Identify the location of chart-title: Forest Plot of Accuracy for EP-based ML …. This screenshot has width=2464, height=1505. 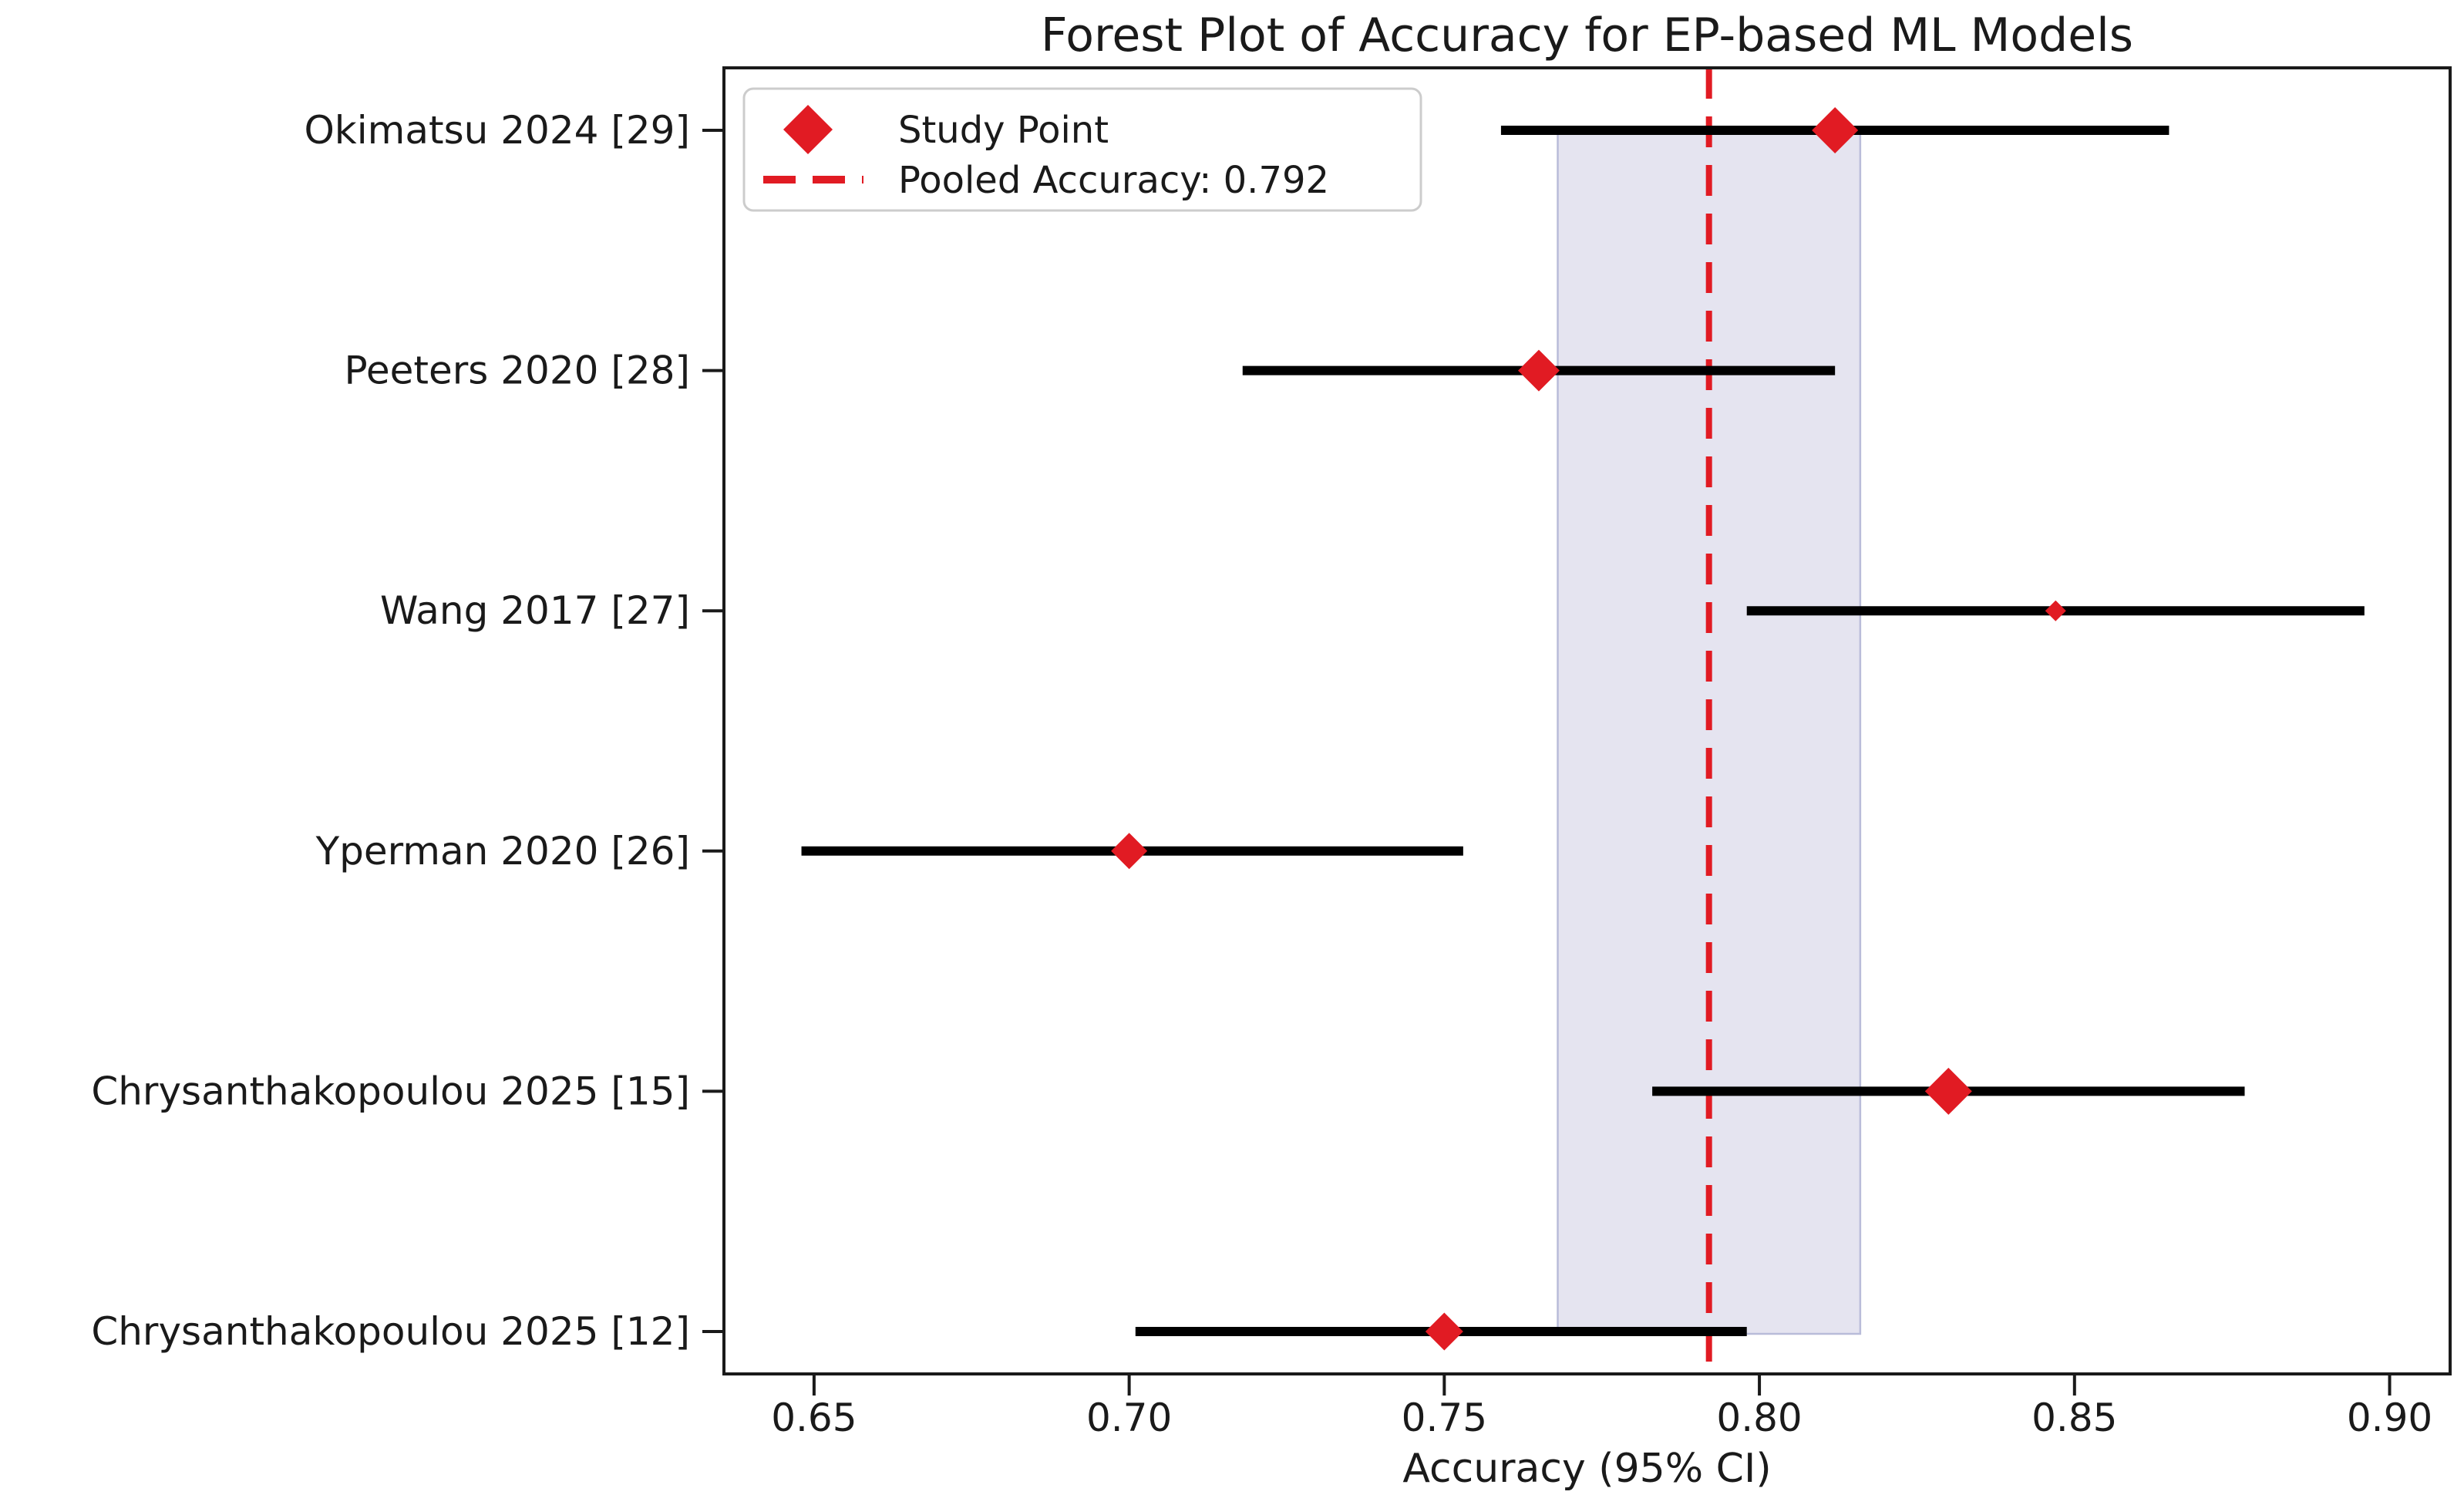
(1587, 35).